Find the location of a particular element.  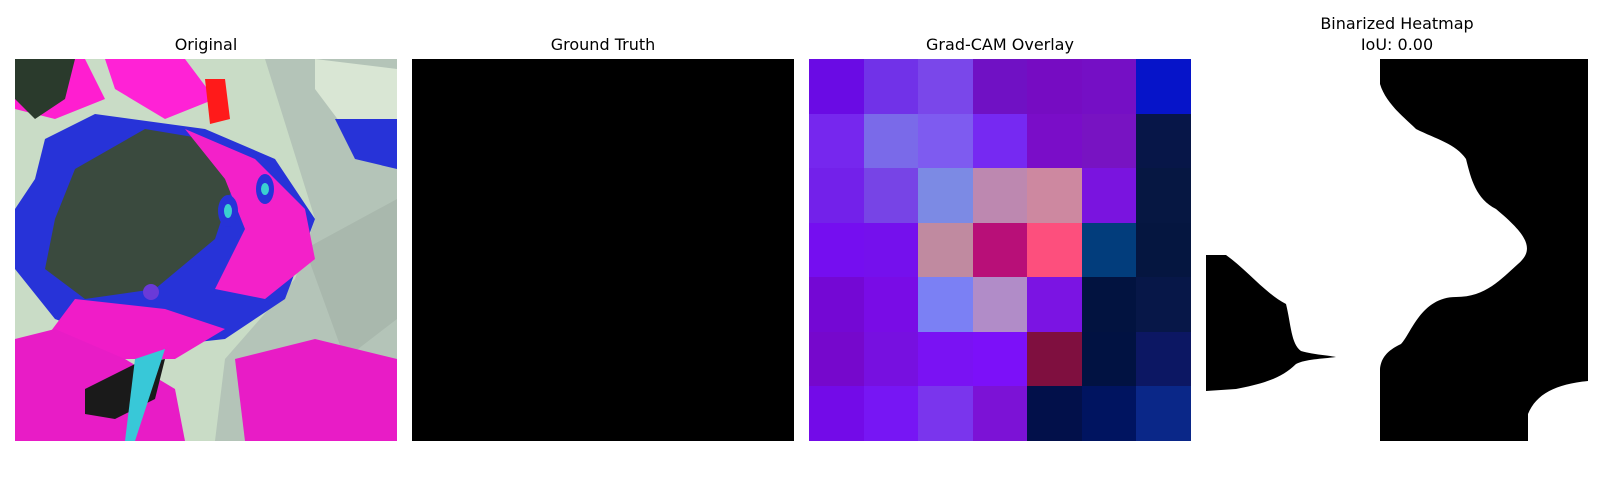

panel-title: Grad-CAM Overlay is located at coordinates (1000, 44).